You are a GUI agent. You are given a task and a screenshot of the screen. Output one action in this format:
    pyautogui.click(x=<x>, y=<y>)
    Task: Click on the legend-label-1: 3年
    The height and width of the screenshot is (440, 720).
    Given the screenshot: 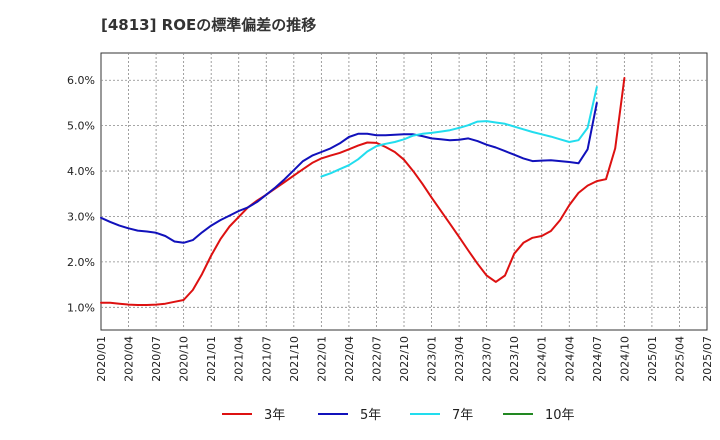 What is the action you would take?
    pyautogui.click(x=274, y=415)
    